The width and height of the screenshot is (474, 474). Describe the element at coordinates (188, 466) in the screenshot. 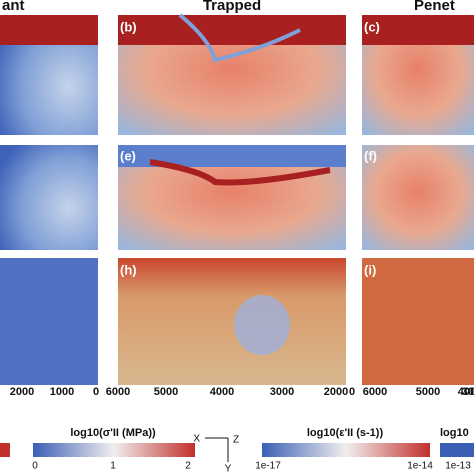

I see `cbk: 2` at that location.